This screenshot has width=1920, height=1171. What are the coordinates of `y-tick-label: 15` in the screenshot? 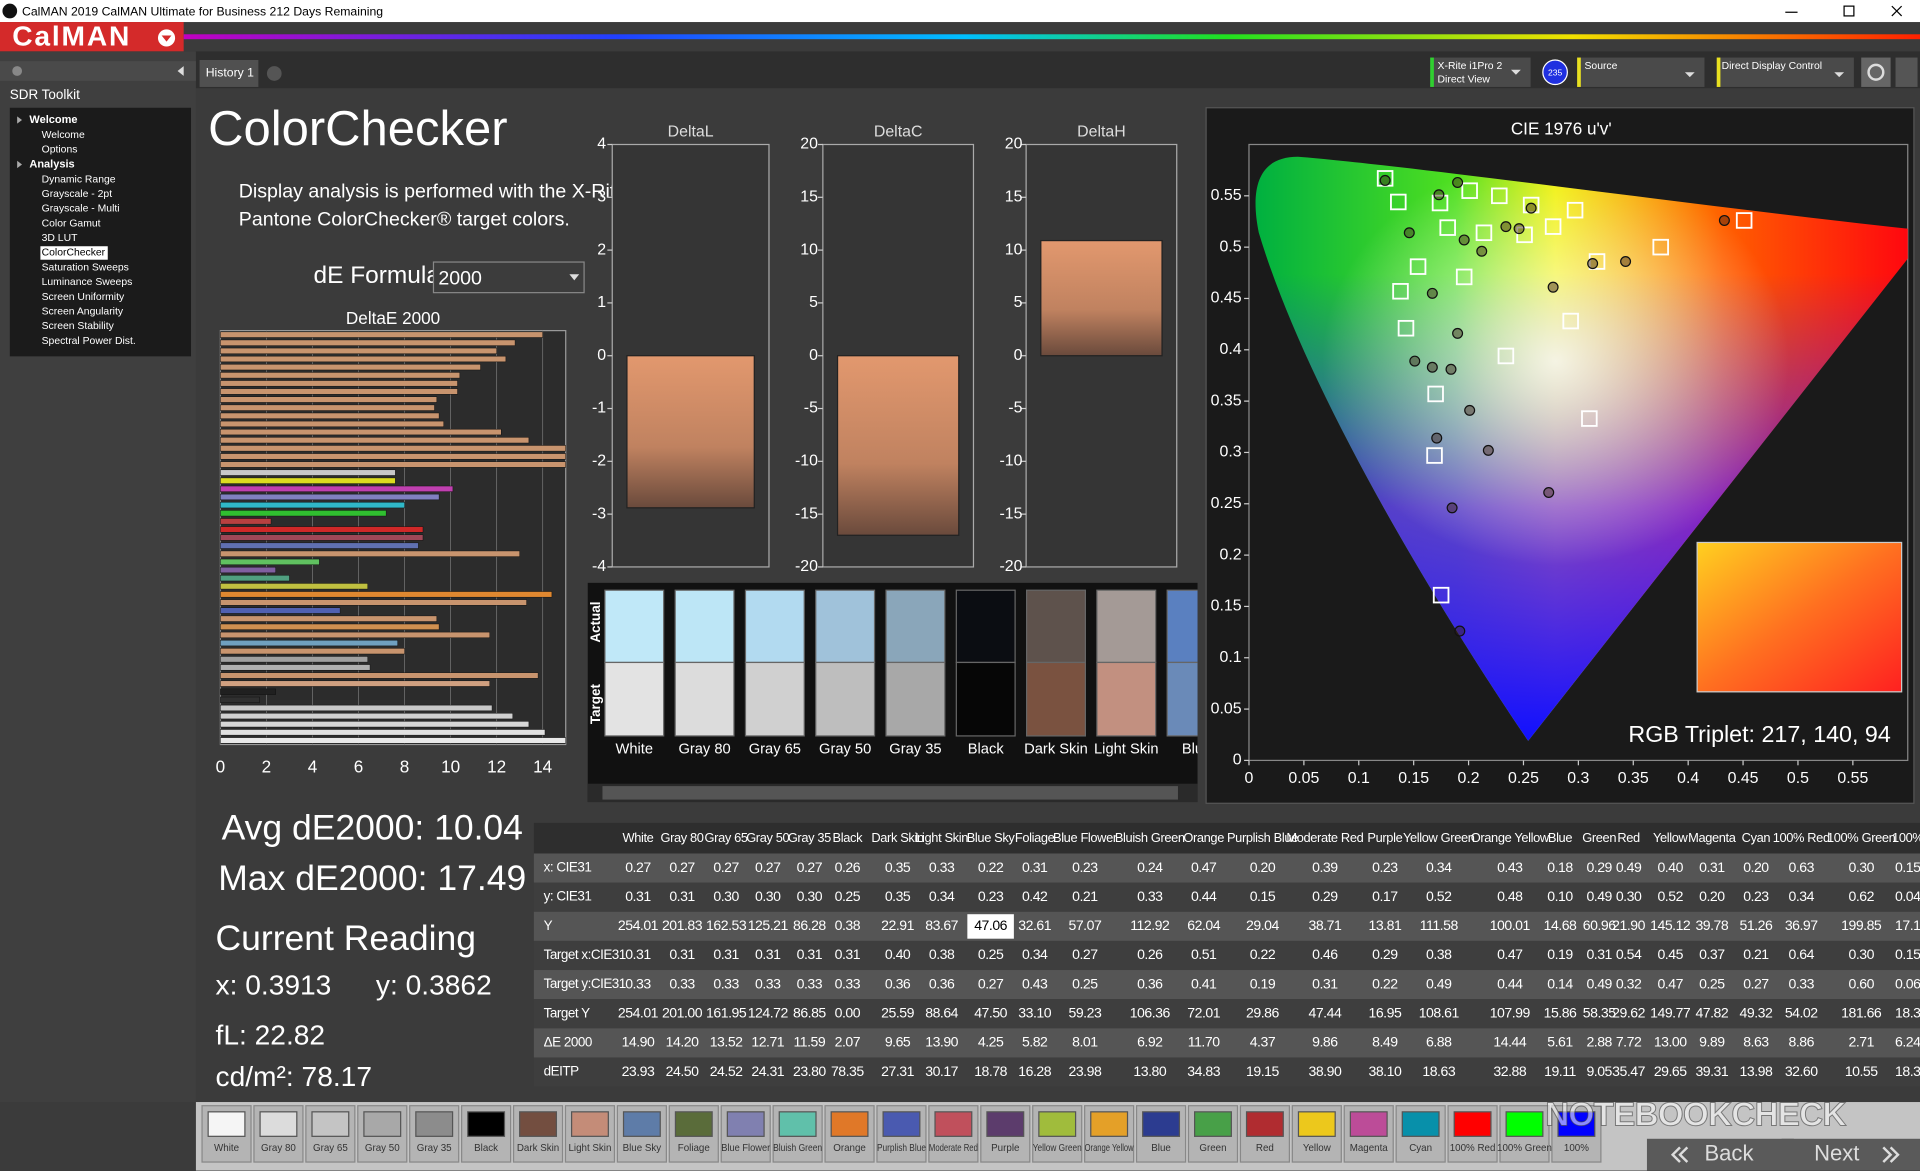 It's located at (809, 196).